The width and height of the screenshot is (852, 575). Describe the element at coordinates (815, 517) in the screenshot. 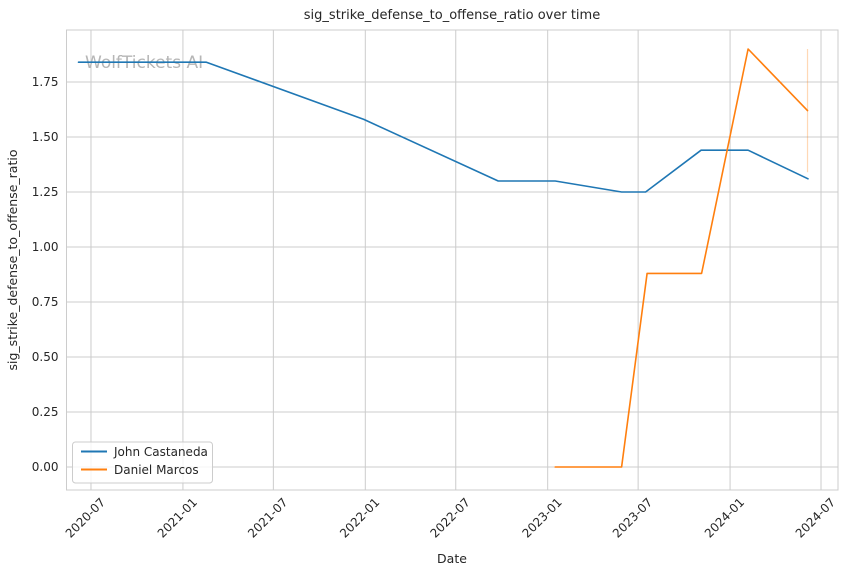

I see `x-tick-label: 2024-07` at that location.